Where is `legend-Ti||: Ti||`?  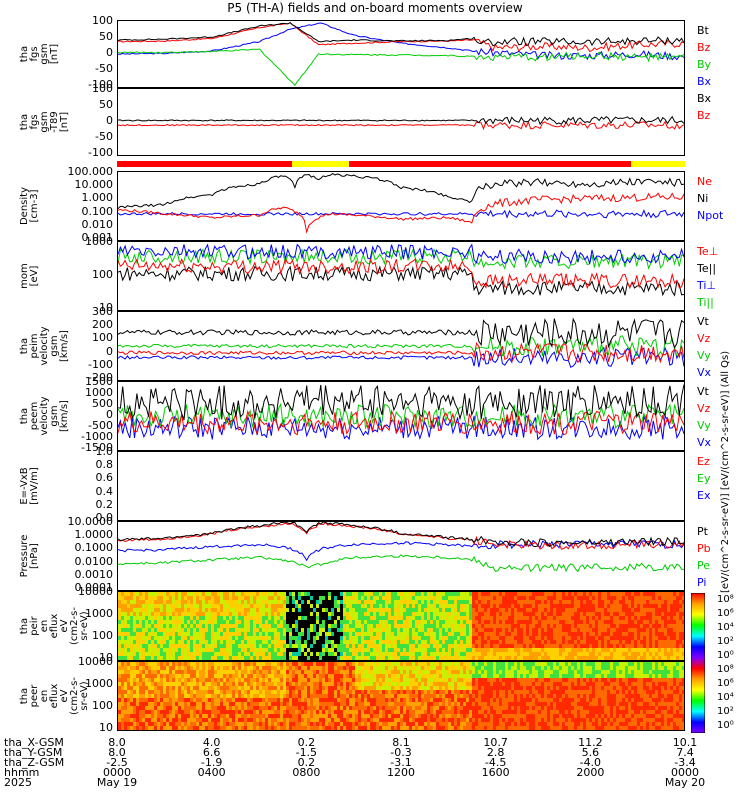 legend-Ti||: Ti|| is located at coordinates (705, 302).